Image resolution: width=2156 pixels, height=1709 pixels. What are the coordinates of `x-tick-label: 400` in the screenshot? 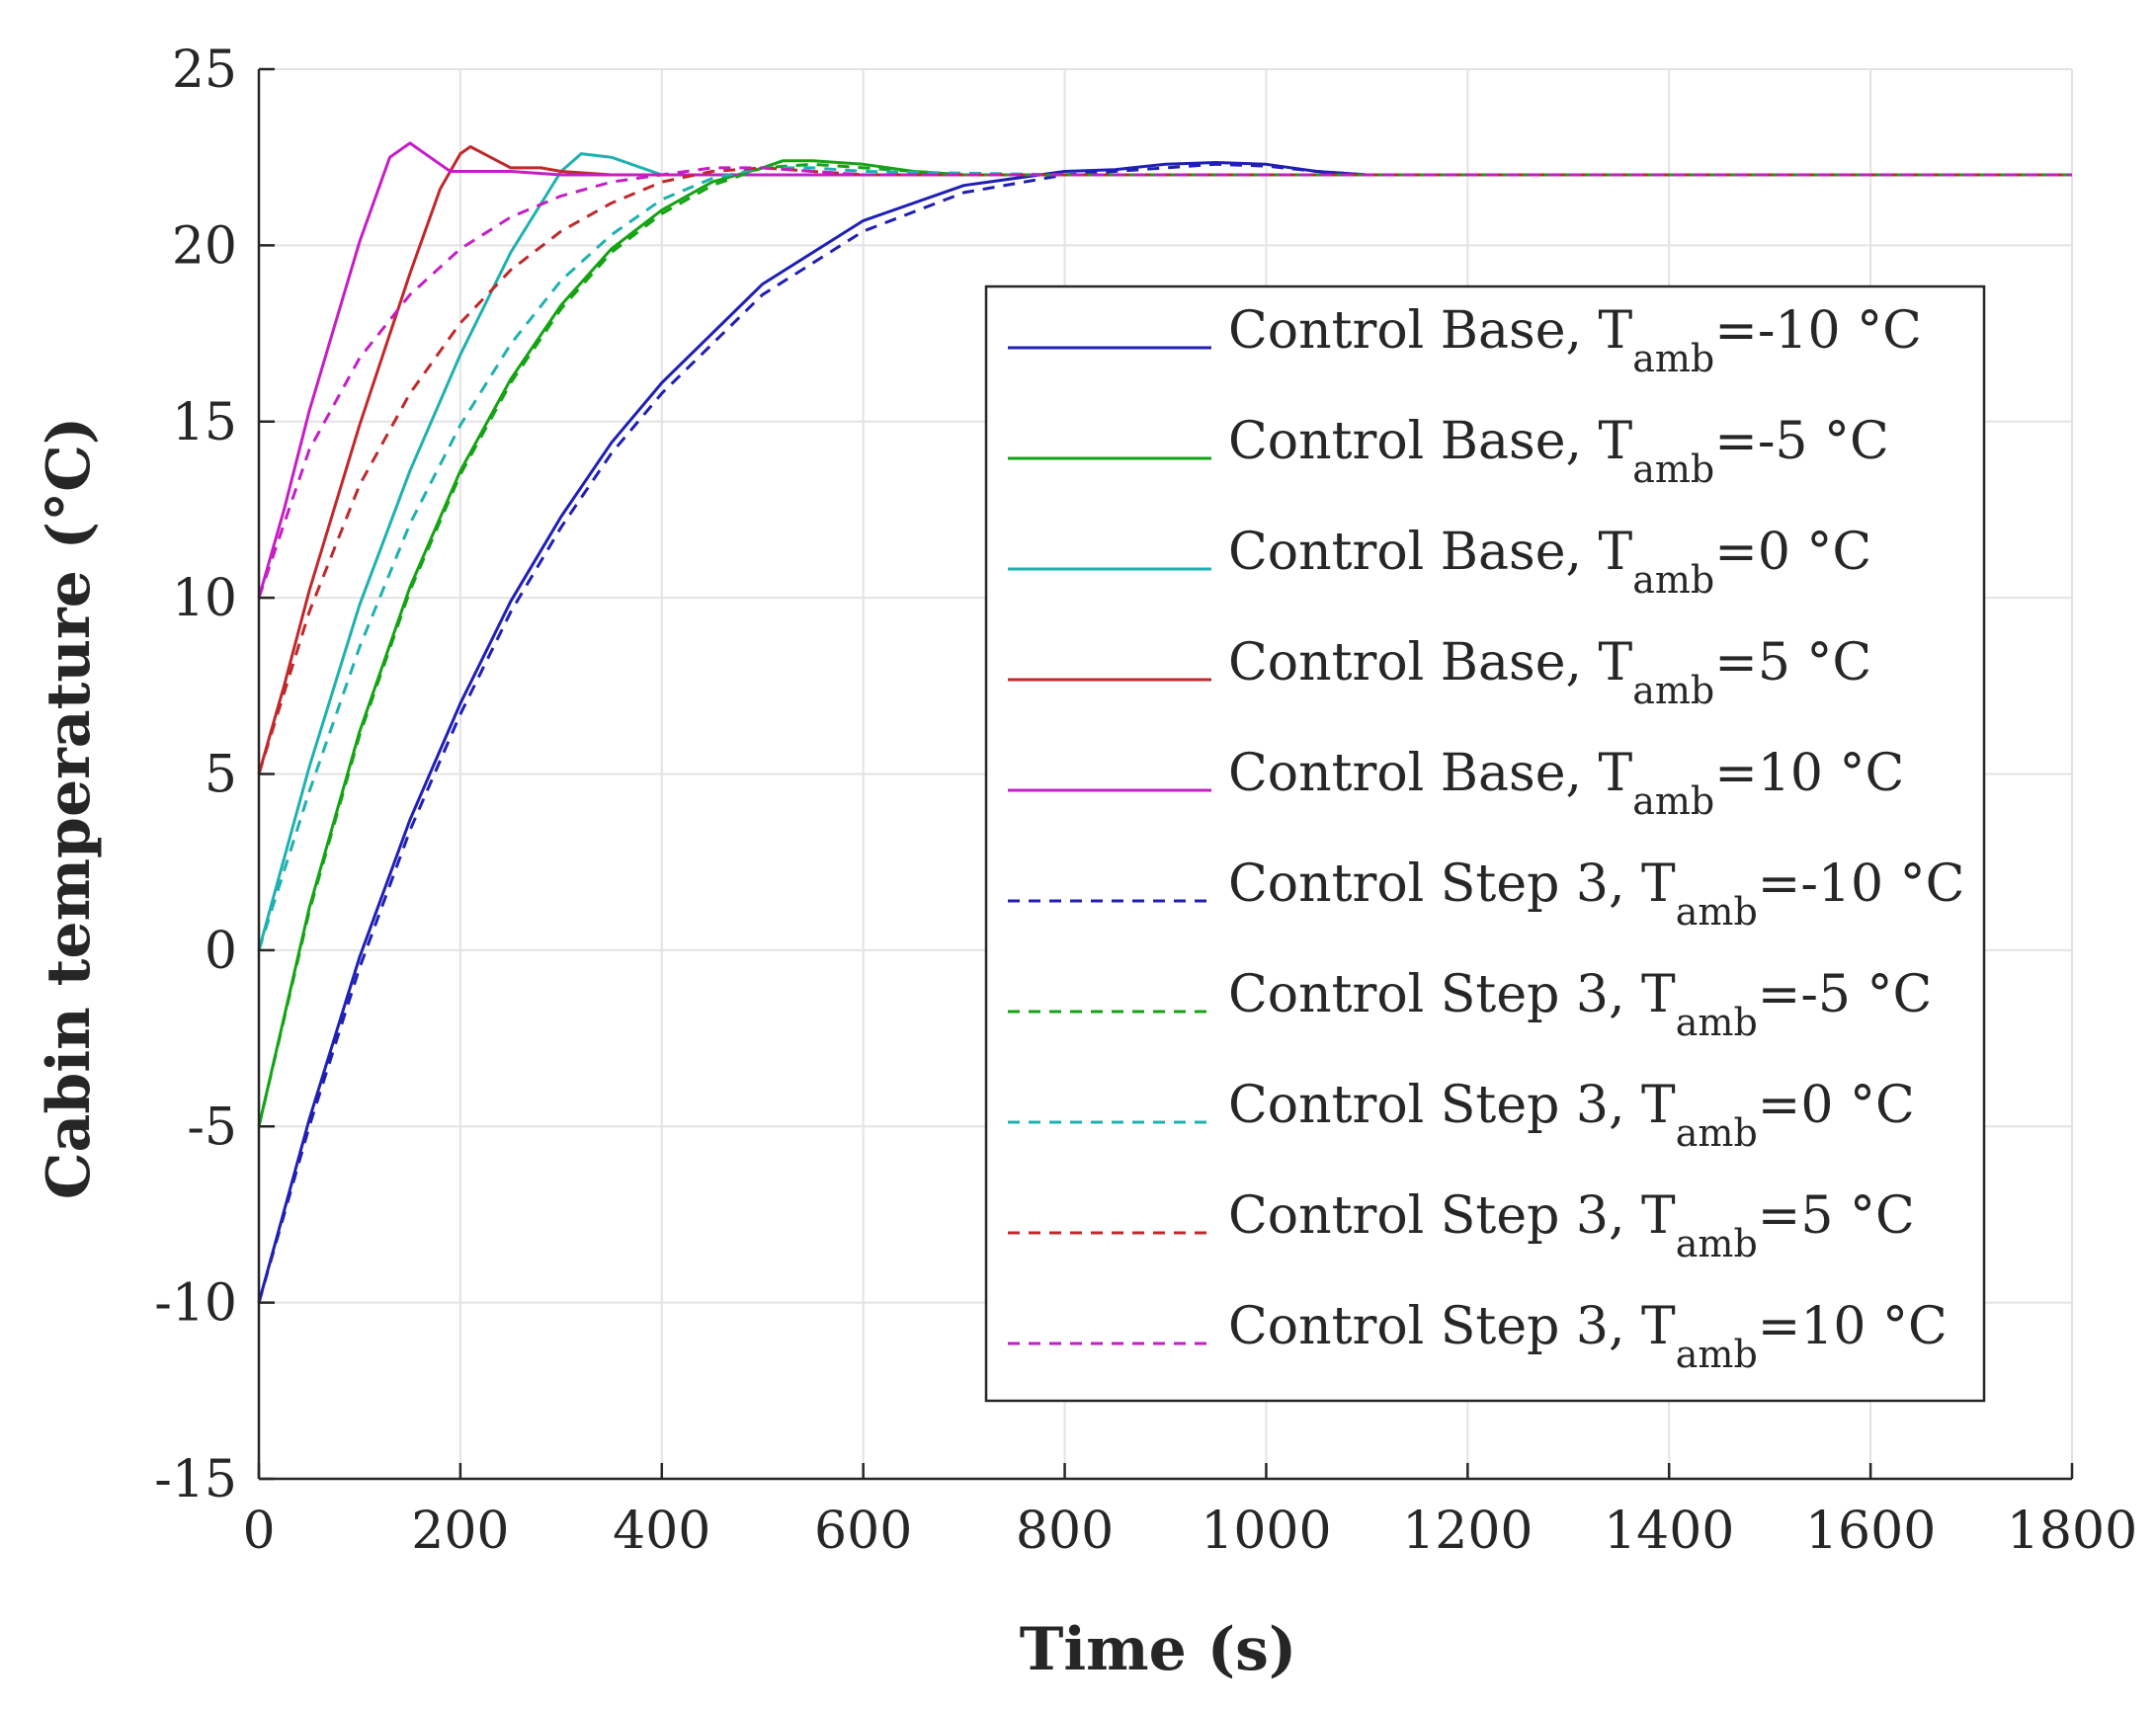 It's located at (661, 1531).